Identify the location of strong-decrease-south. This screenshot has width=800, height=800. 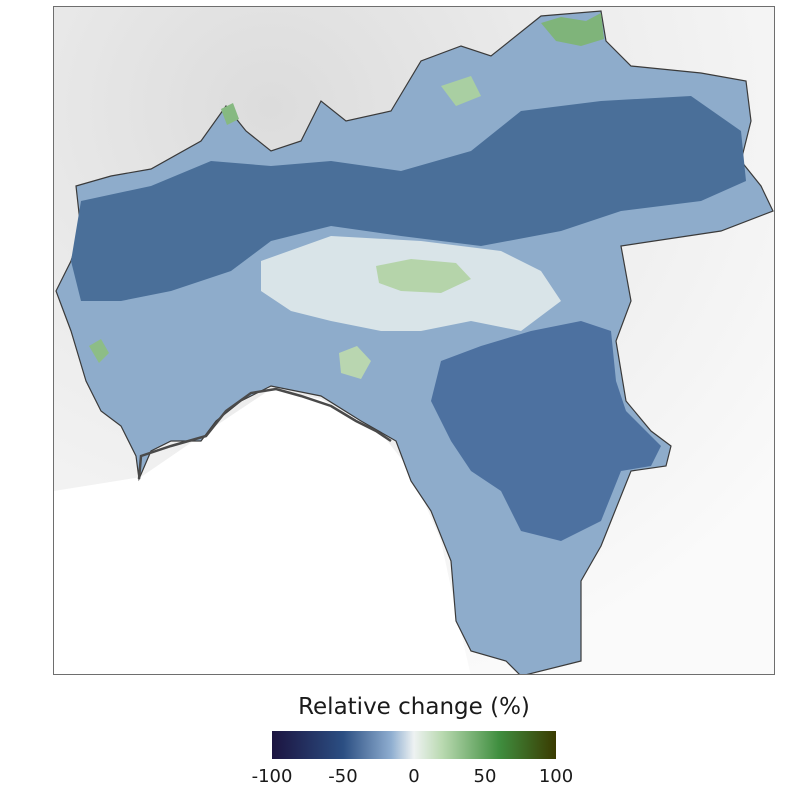
(546, 431).